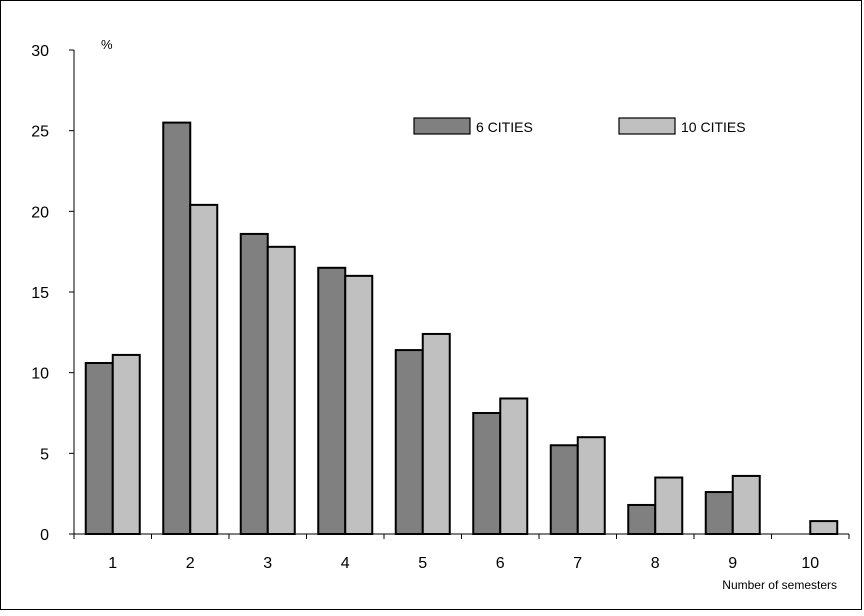  I want to click on x-tick-label-4: 4, so click(345, 563).